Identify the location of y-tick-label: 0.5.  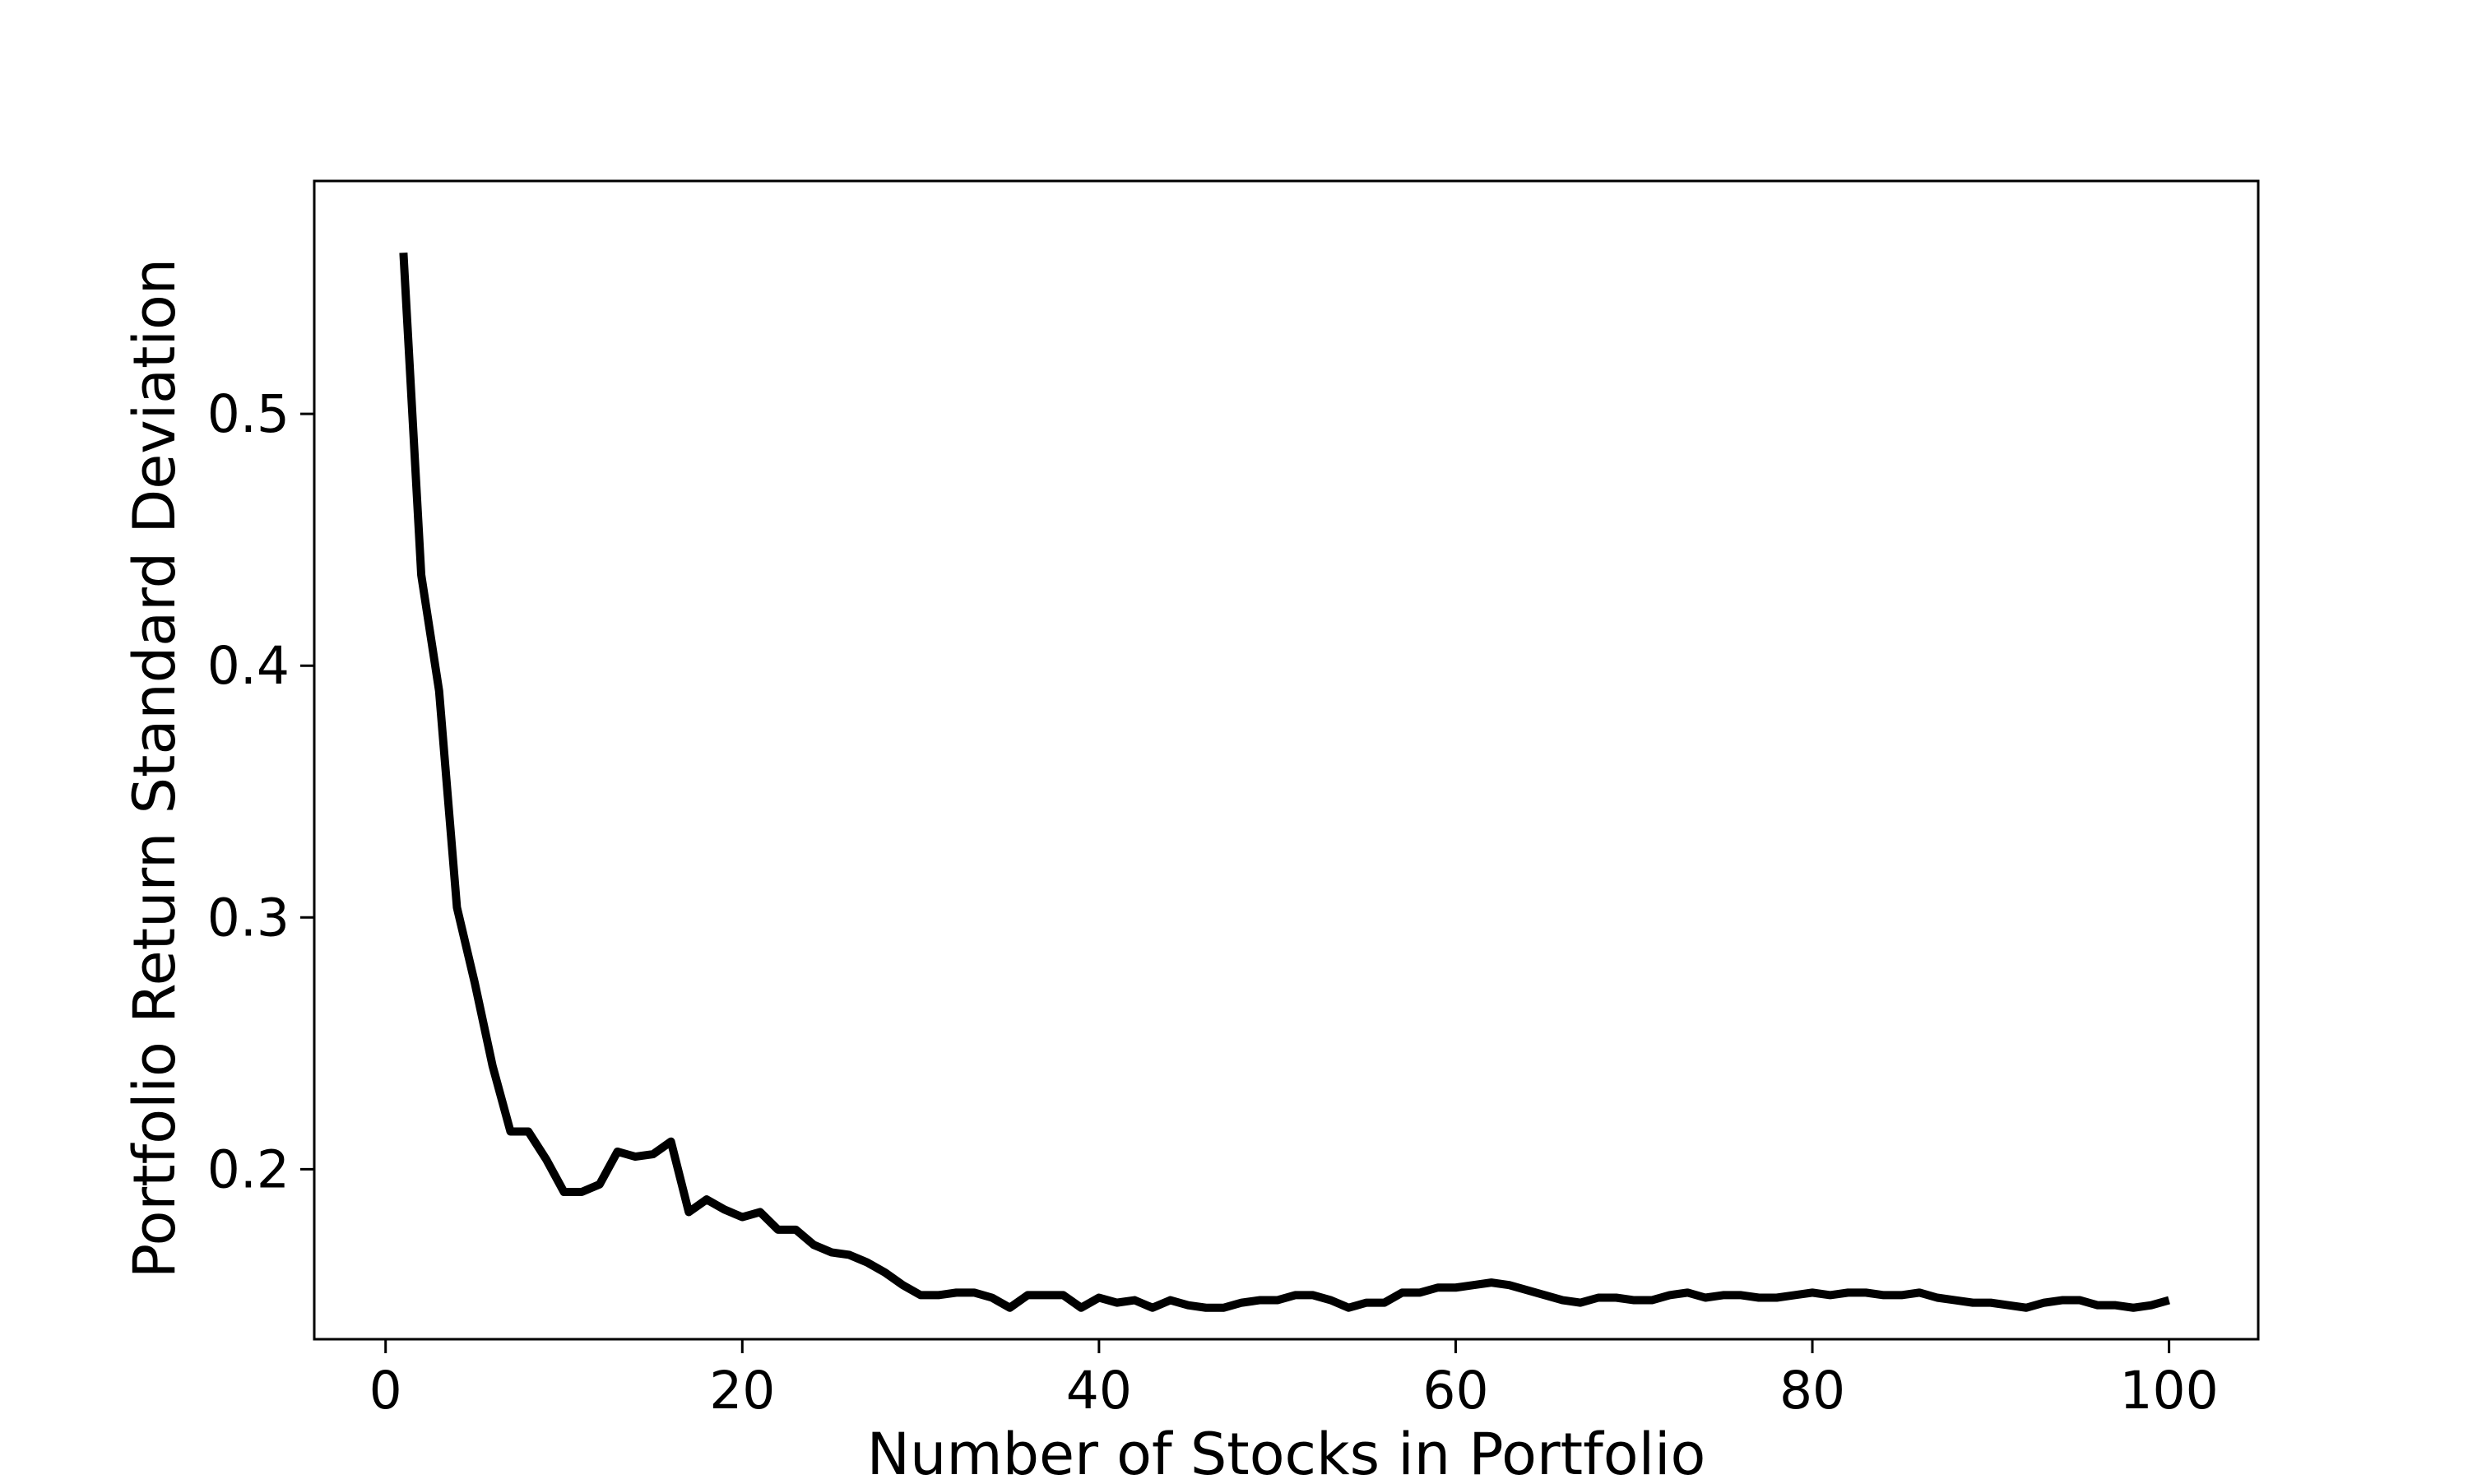
(248, 414).